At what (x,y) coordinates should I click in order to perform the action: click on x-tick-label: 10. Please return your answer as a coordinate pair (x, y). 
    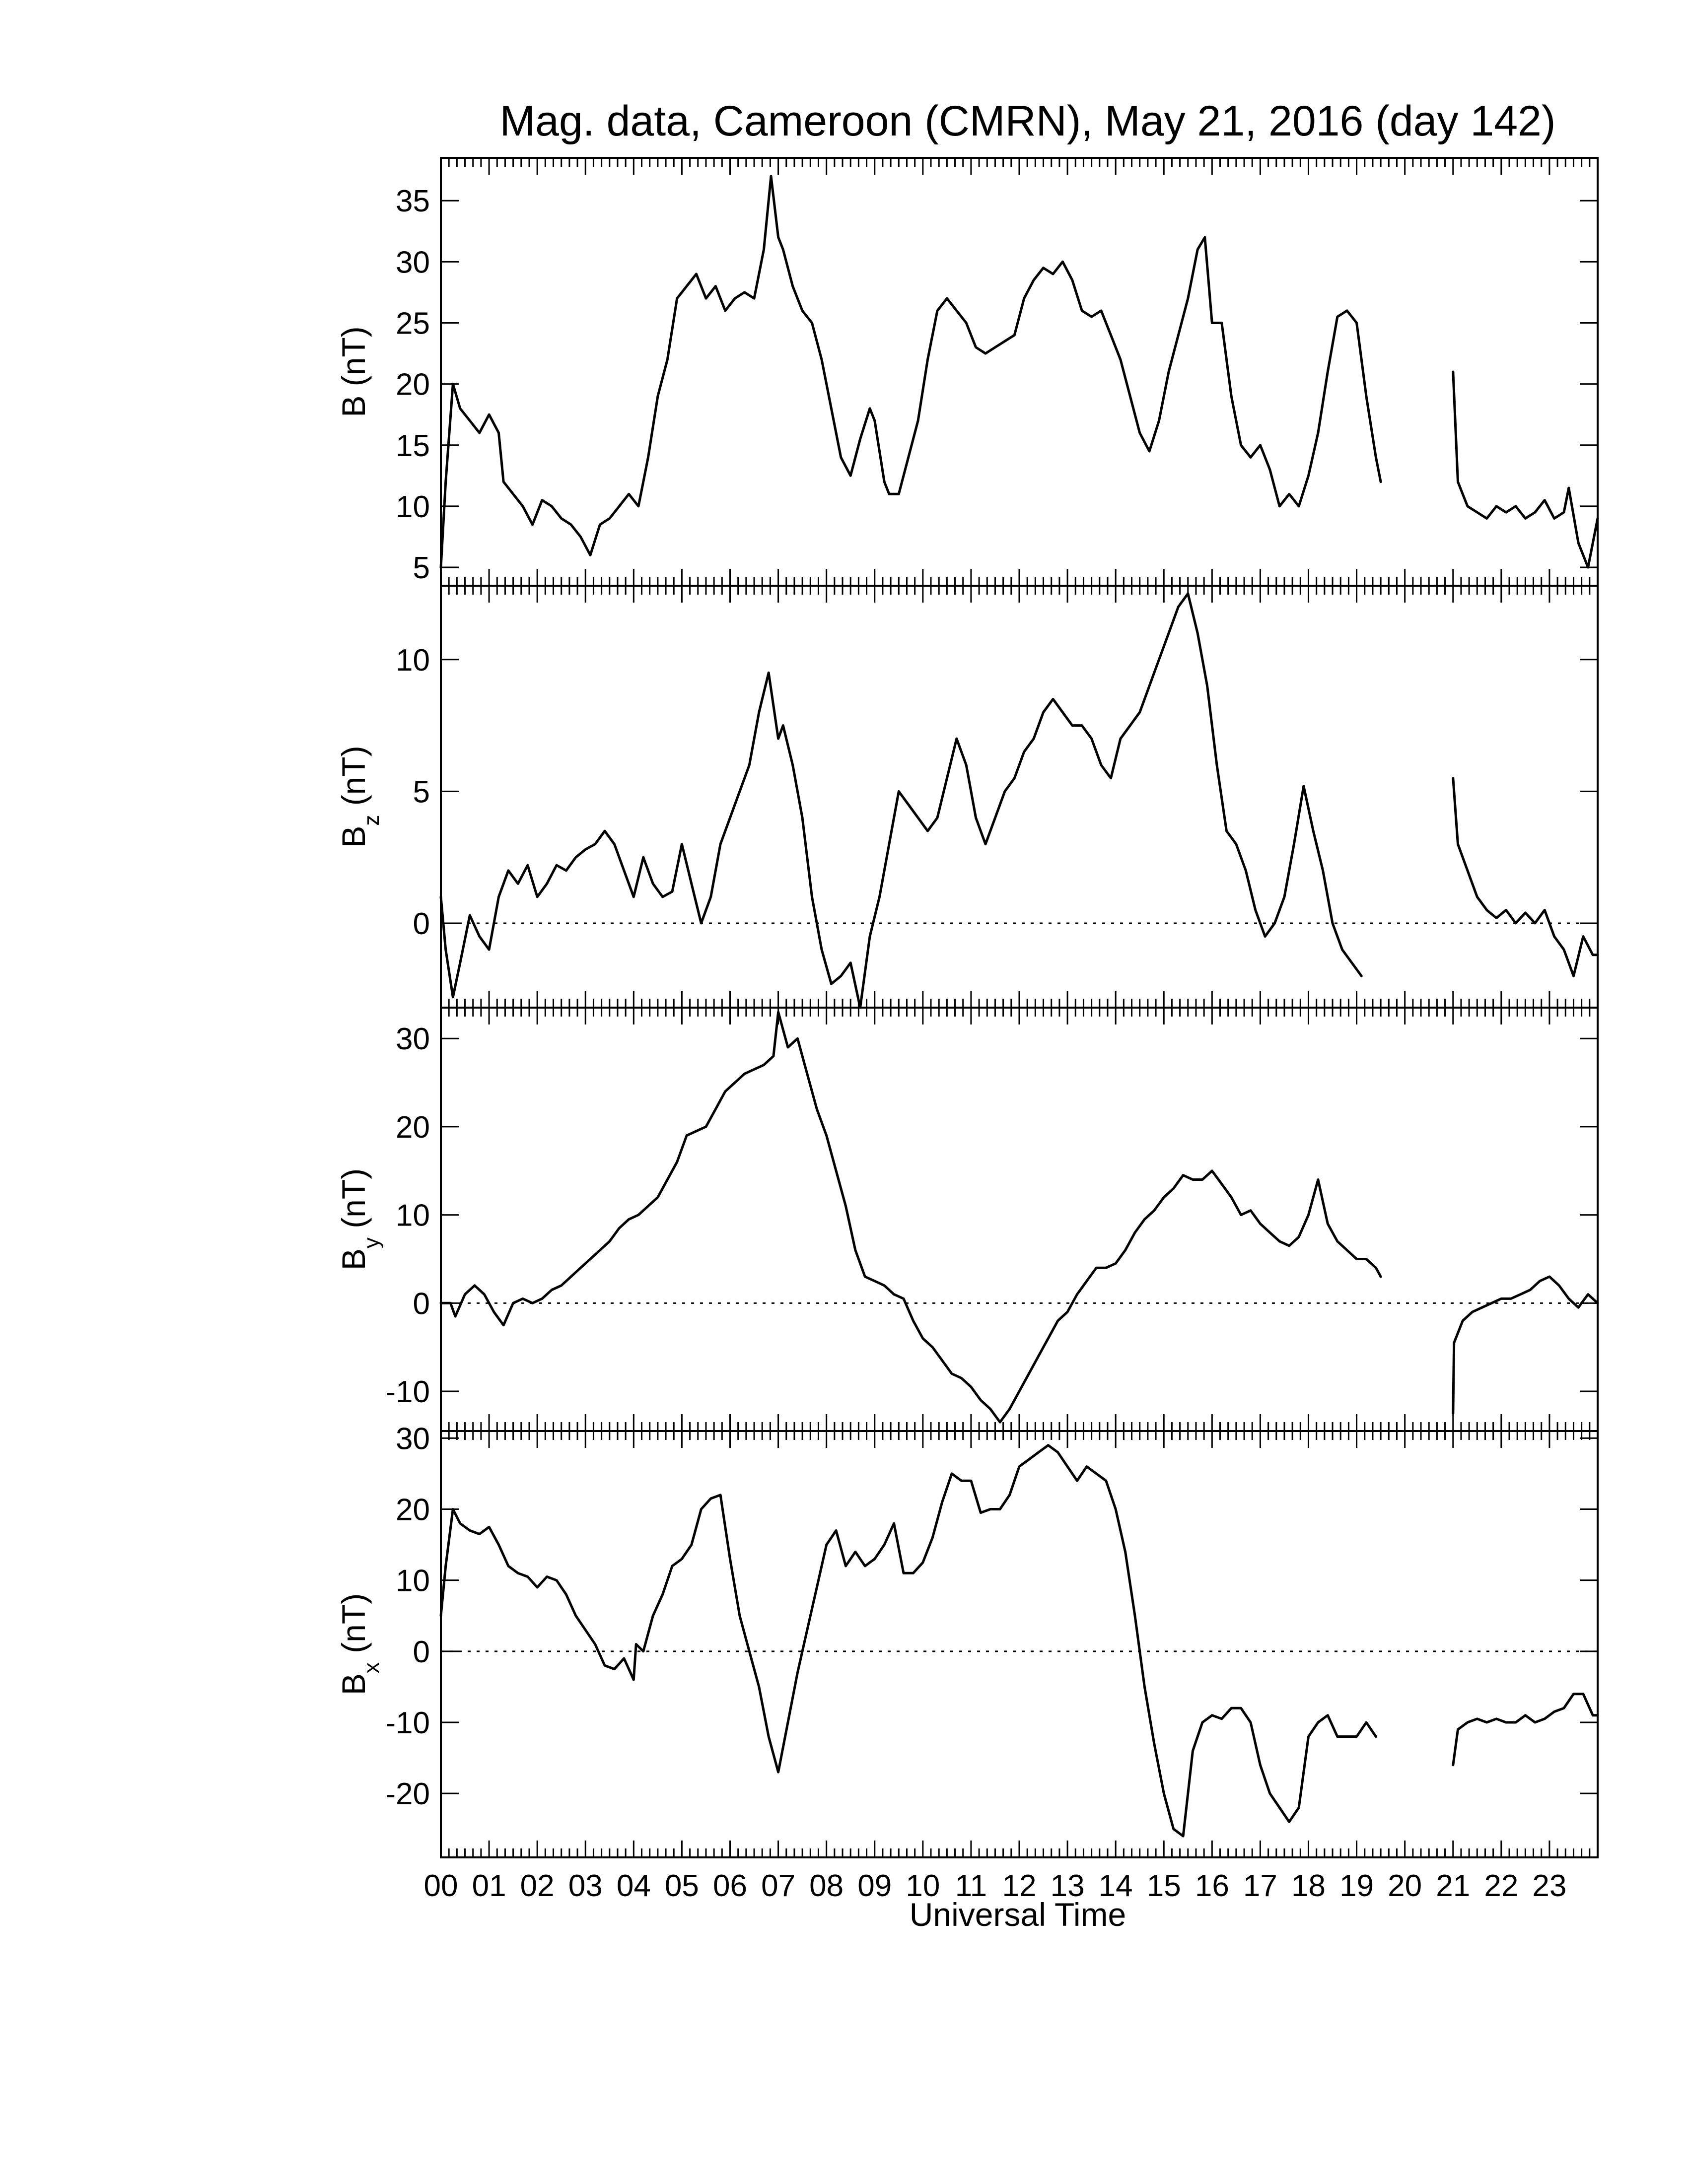
    Looking at the image, I should click on (923, 1886).